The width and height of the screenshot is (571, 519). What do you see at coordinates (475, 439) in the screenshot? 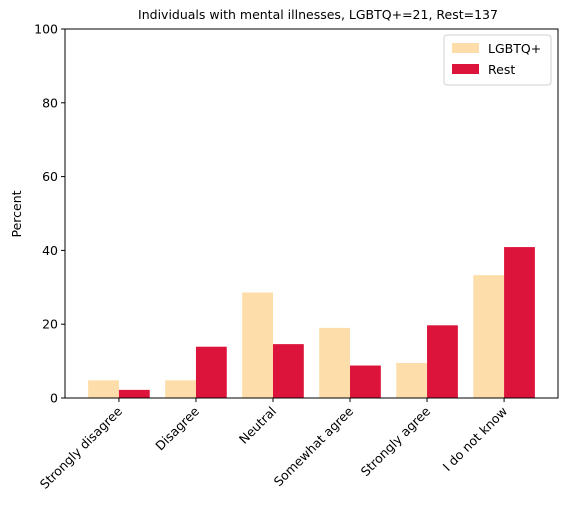
I see `x-tick-label: I do not know` at bounding box center [475, 439].